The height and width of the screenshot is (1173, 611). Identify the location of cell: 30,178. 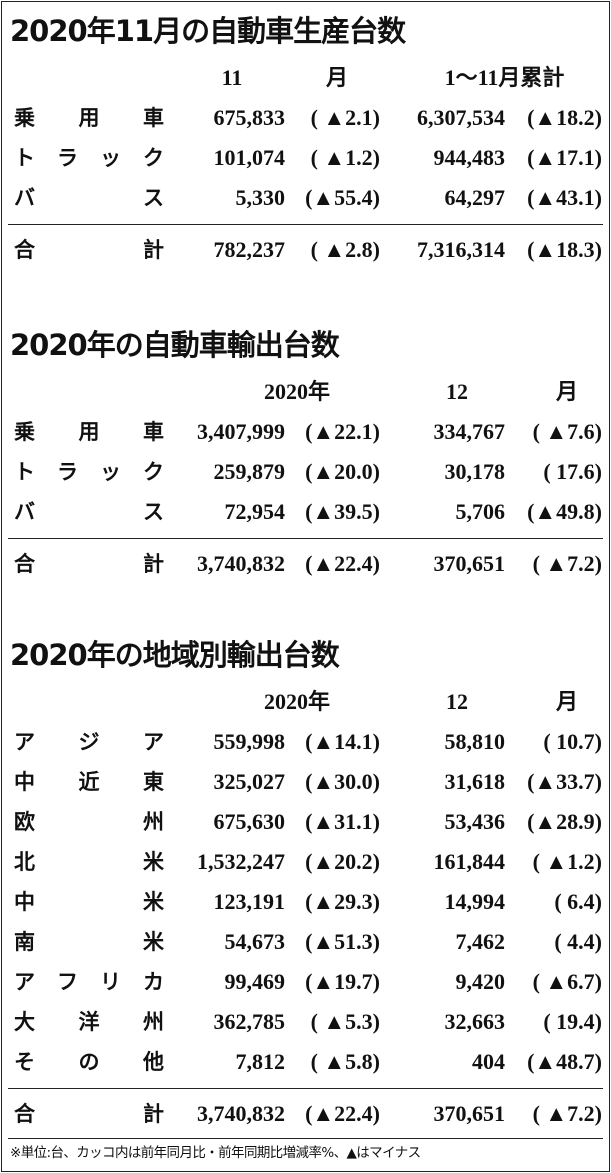
(475, 471).